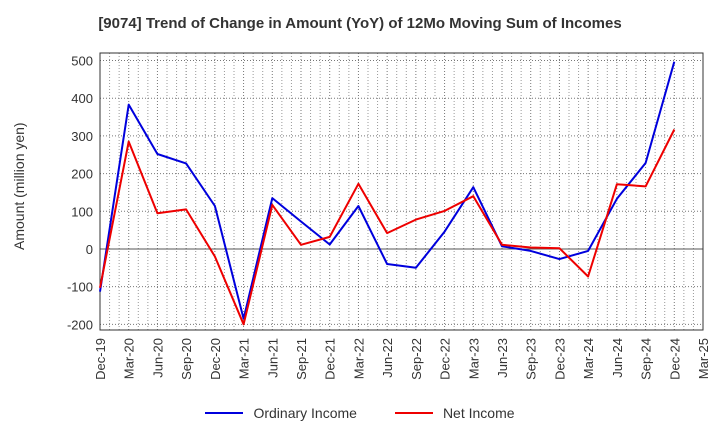  I want to click on x-tick-label: Dec-19, so click(100, 359).